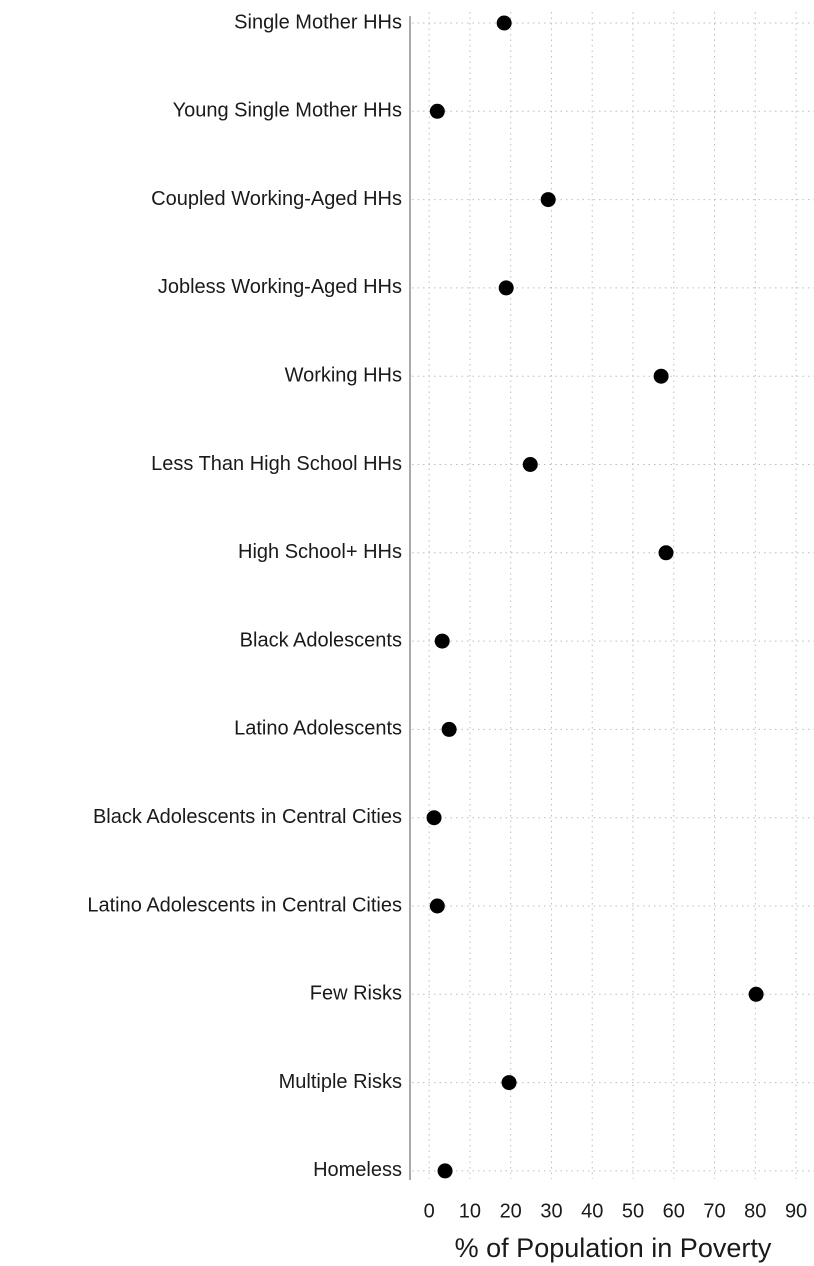  I want to click on x-tick-label: 30, so click(551, 1211).